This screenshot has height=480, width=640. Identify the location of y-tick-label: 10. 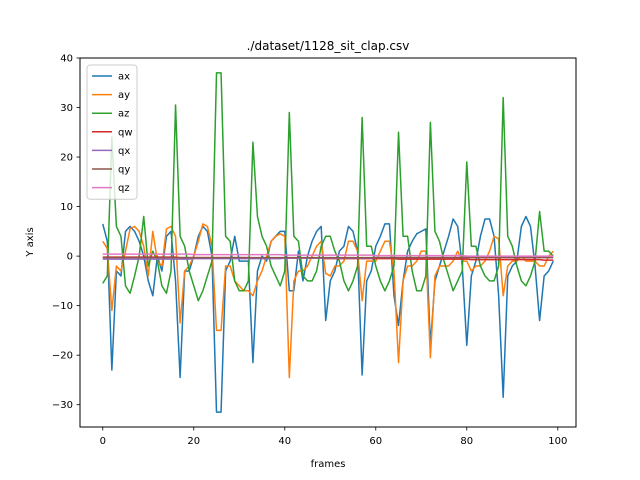
(66, 207).